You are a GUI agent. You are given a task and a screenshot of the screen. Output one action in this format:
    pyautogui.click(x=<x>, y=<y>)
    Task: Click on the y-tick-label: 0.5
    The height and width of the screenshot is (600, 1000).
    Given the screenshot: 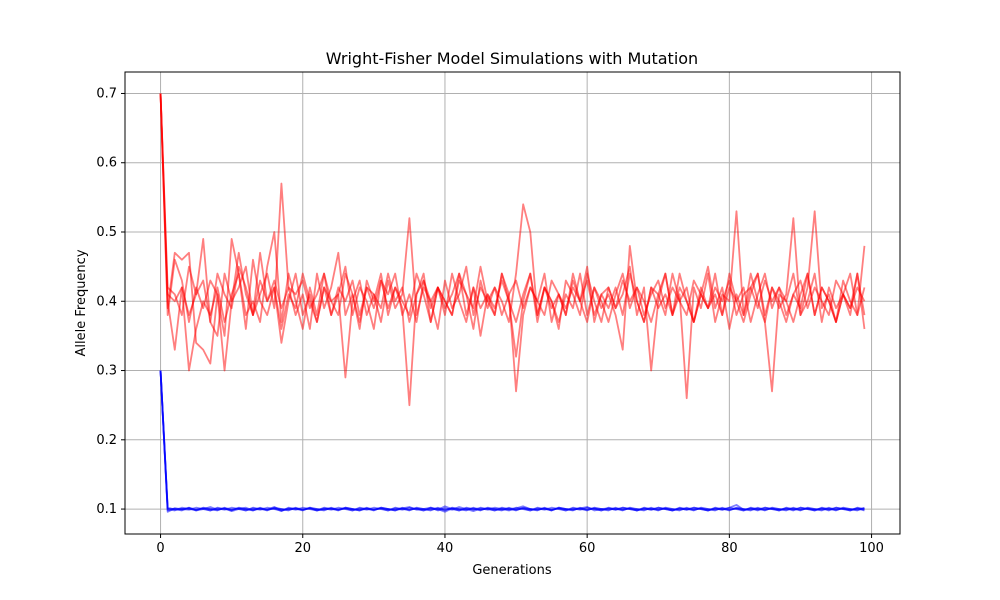 What is the action you would take?
    pyautogui.click(x=106, y=232)
    